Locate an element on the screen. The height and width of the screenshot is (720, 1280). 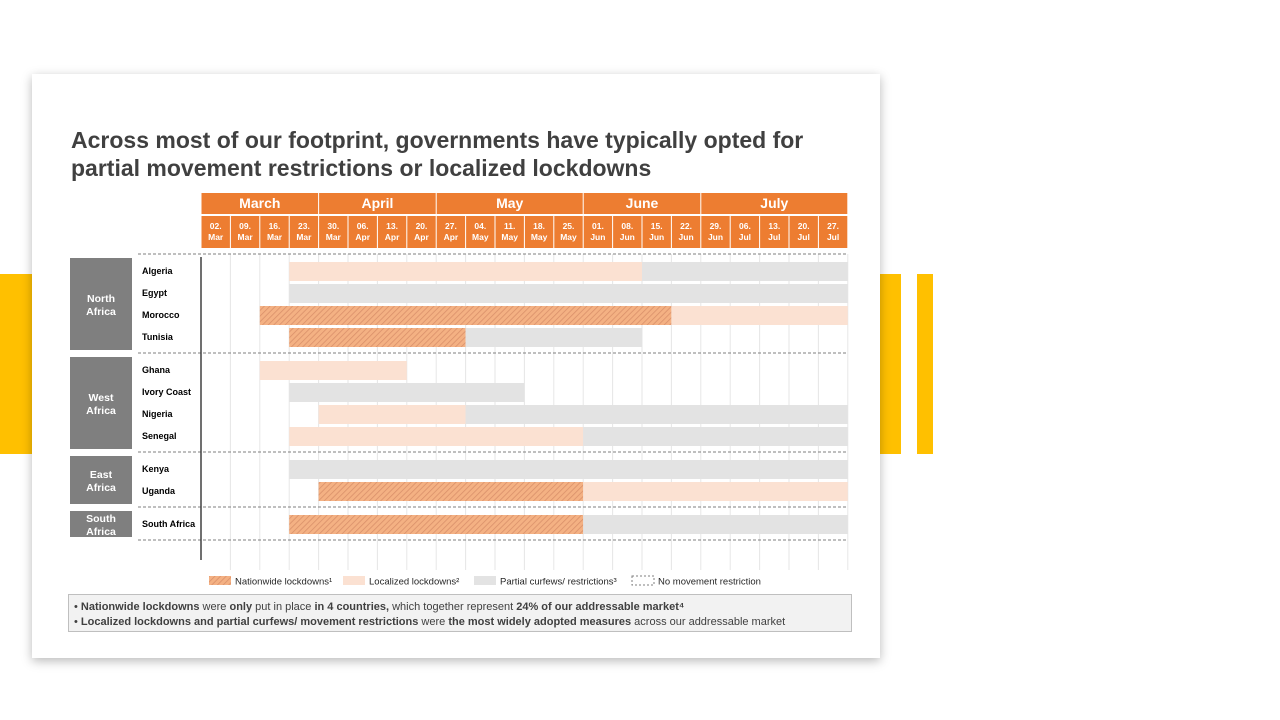
month-label: July is located at coordinates (774, 203).